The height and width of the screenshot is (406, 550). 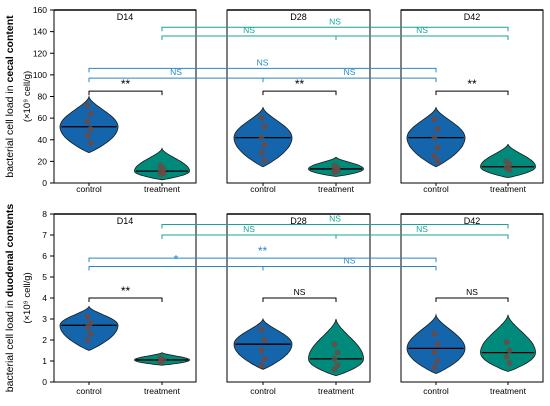 What do you see at coordinates (44, 256) in the screenshot?
I see `y-tick-label: 6` at bounding box center [44, 256].